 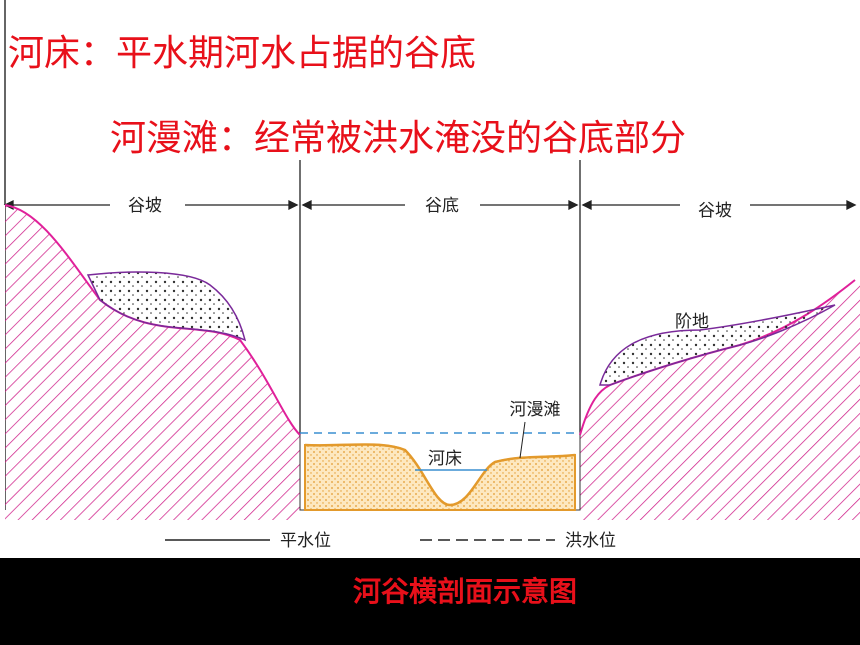 I want to click on definition: 河床：平水期河水占据的谷底, so click(x=242, y=53).